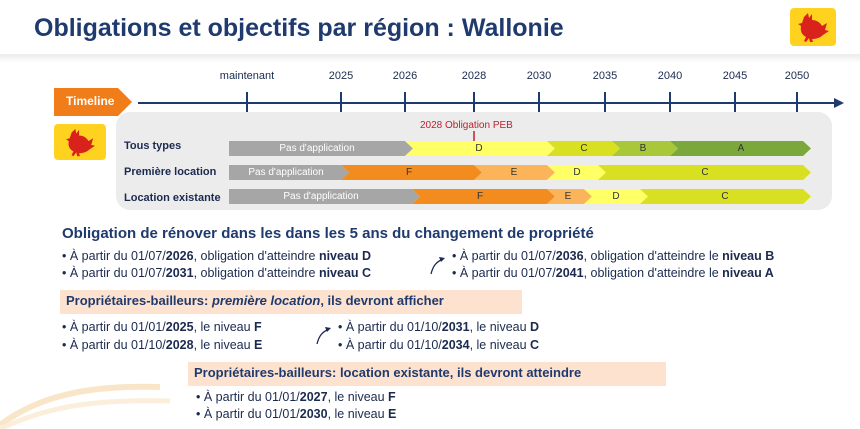  I want to click on timeline-label: Timeline, so click(90, 101).